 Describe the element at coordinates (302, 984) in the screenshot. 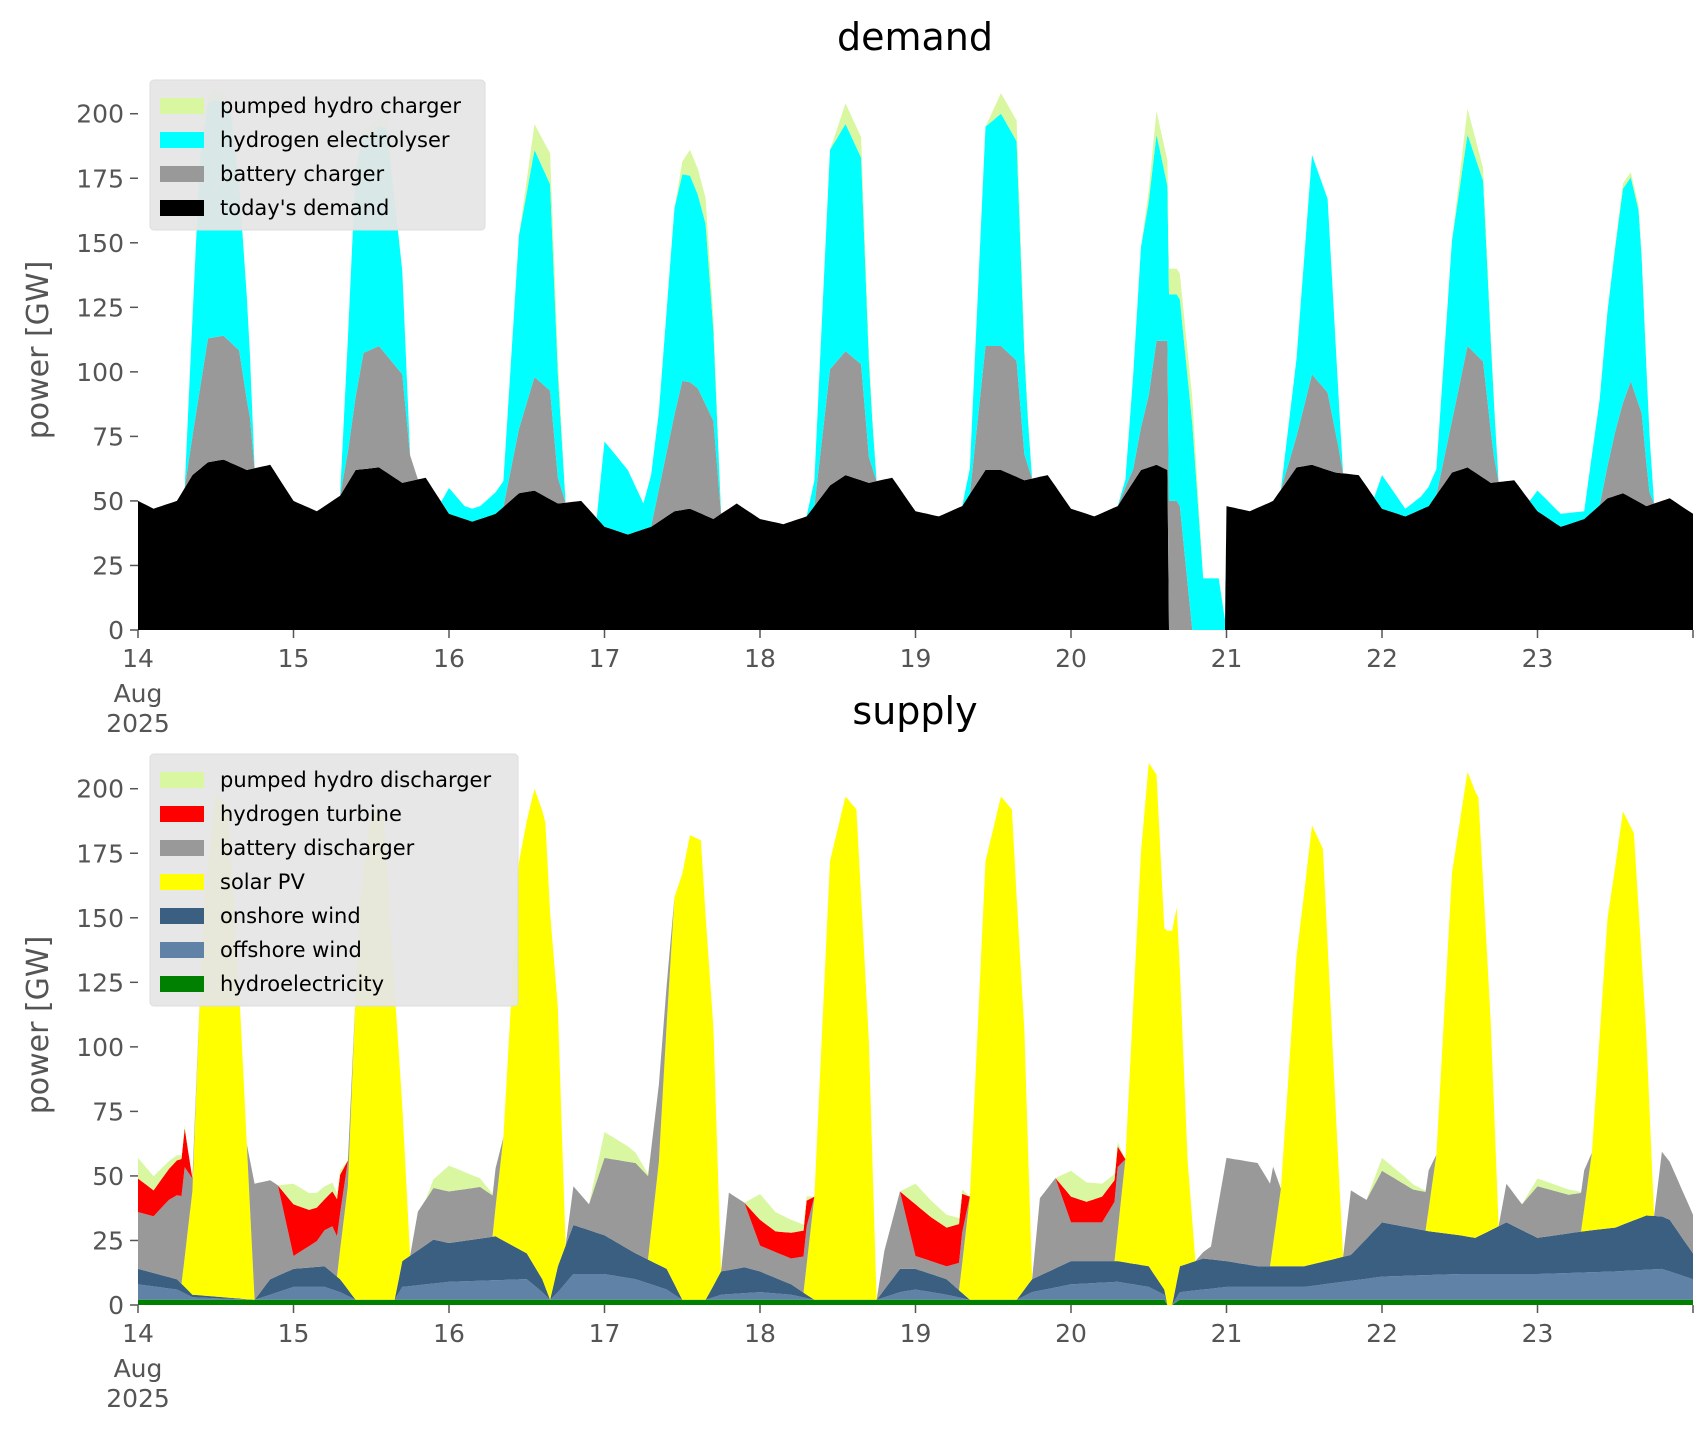

I see `legend-label-hydroelectricity: hydroelectricity` at that location.